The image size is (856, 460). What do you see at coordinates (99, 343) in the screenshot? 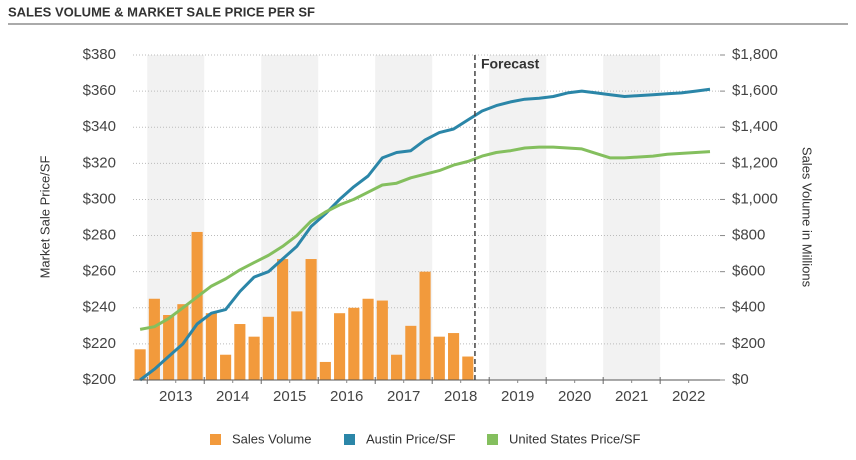
I see `y-tick-label: $220` at bounding box center [99, 343].